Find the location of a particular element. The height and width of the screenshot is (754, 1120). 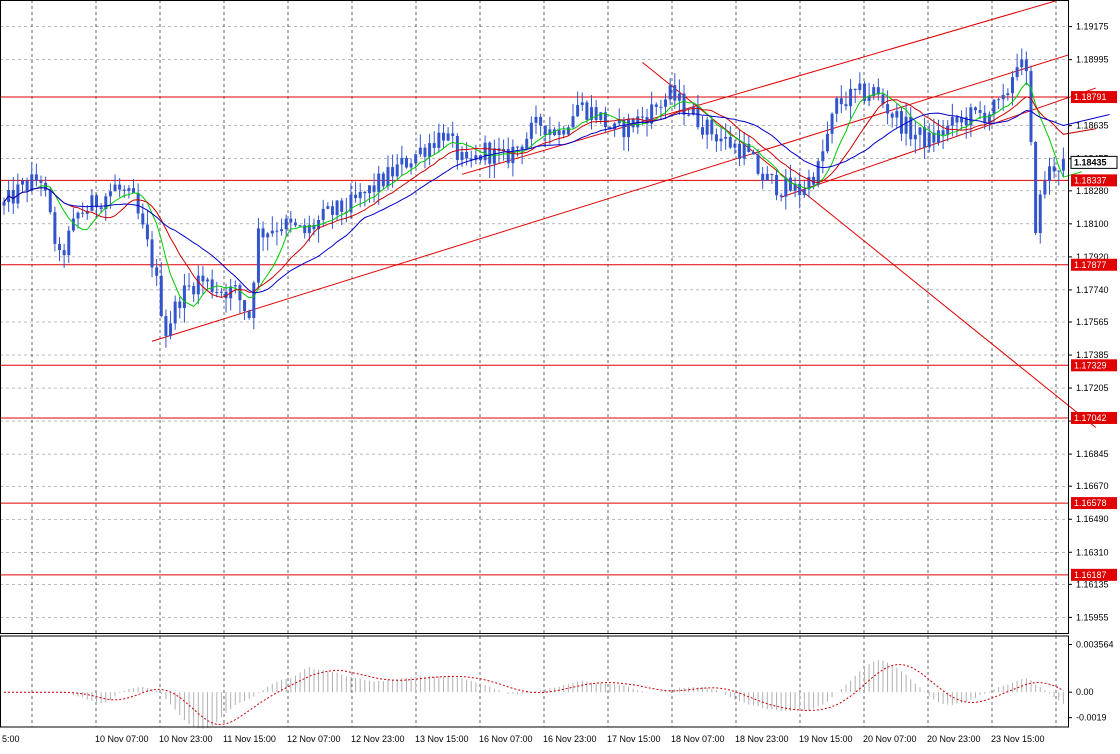

time-tick-label: 12 Nov 07:00 is located at coordinates (314, 739).